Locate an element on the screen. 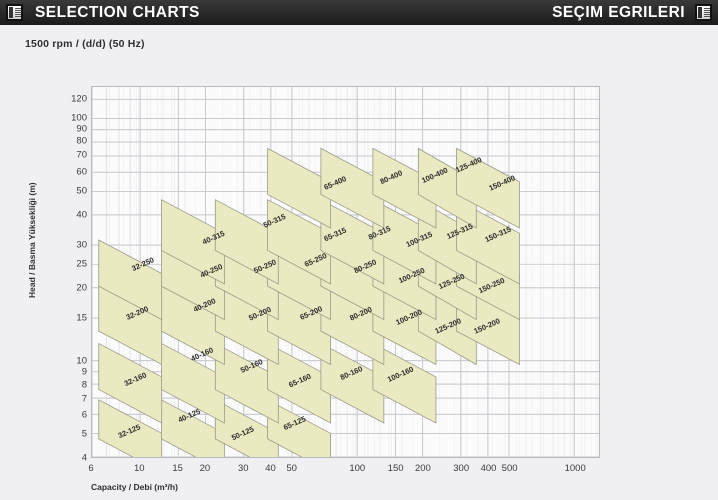  y-axis-tick: 30 is located at coordinates (81, 245).